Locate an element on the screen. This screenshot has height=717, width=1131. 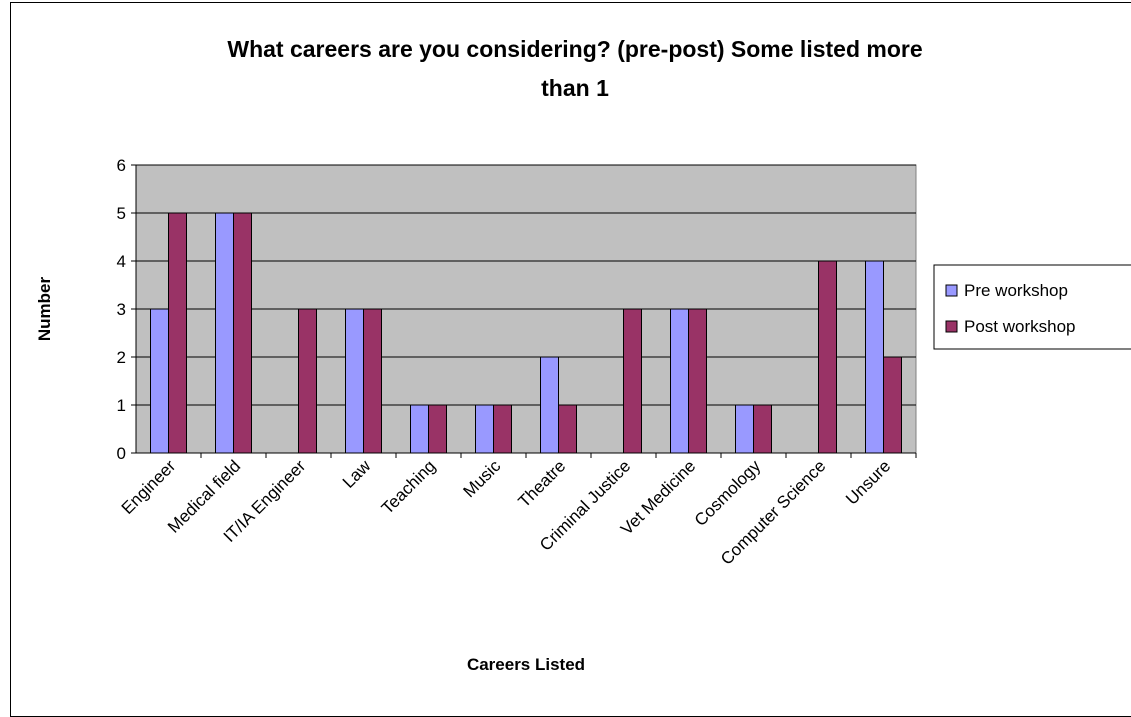
category-label-6: Theatre is located at coordinates (541, 483).